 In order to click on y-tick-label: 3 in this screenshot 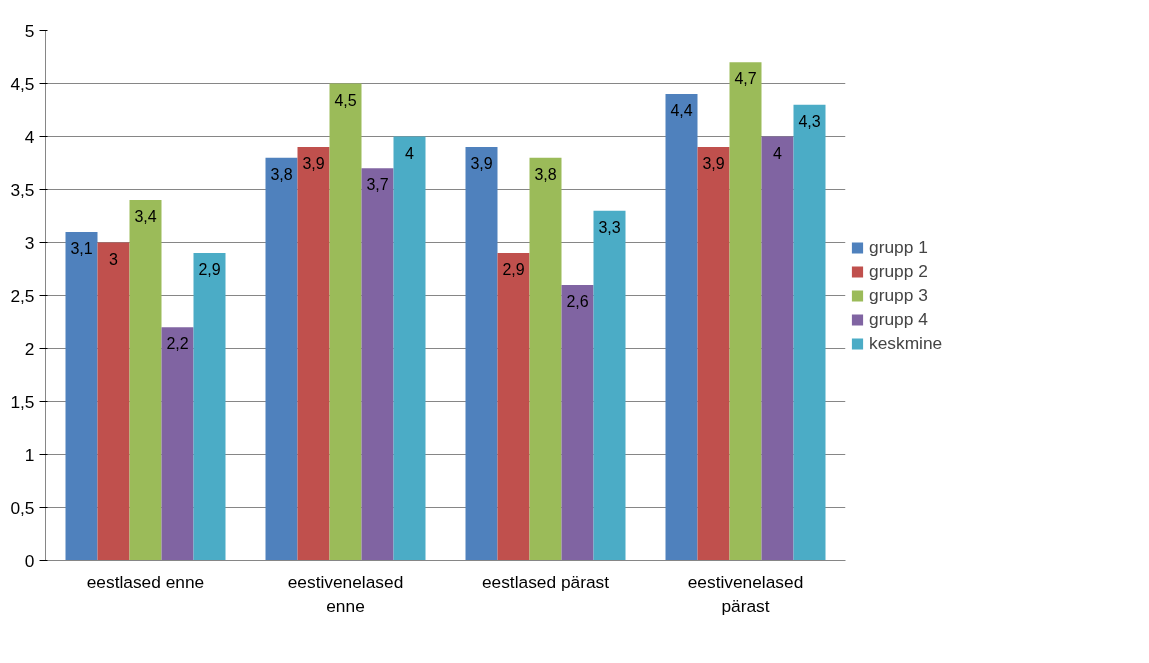, I will do `click(29, 242)`.